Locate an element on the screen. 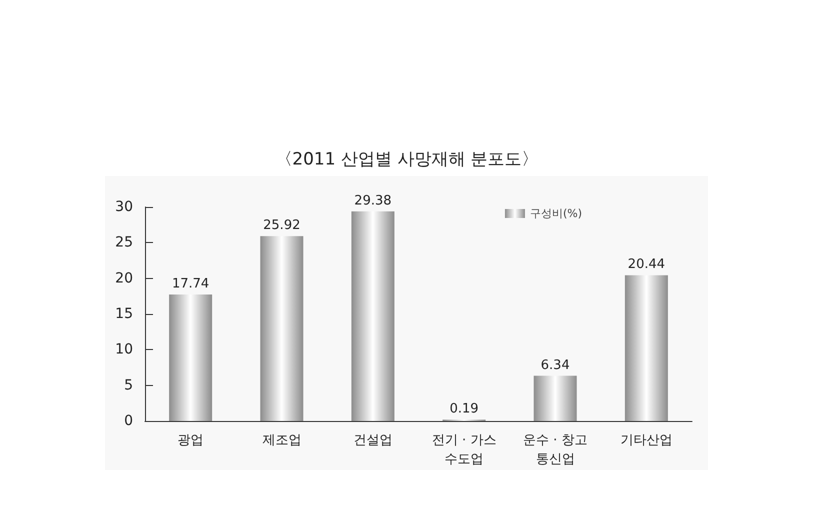  data-label: 29.38 is located at coordinates (373, 200).